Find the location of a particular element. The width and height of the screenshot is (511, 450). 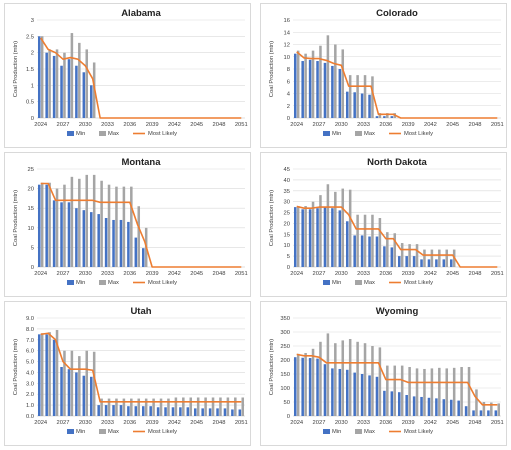

y-tick-label: 50 is located at coordinates (287, 403).